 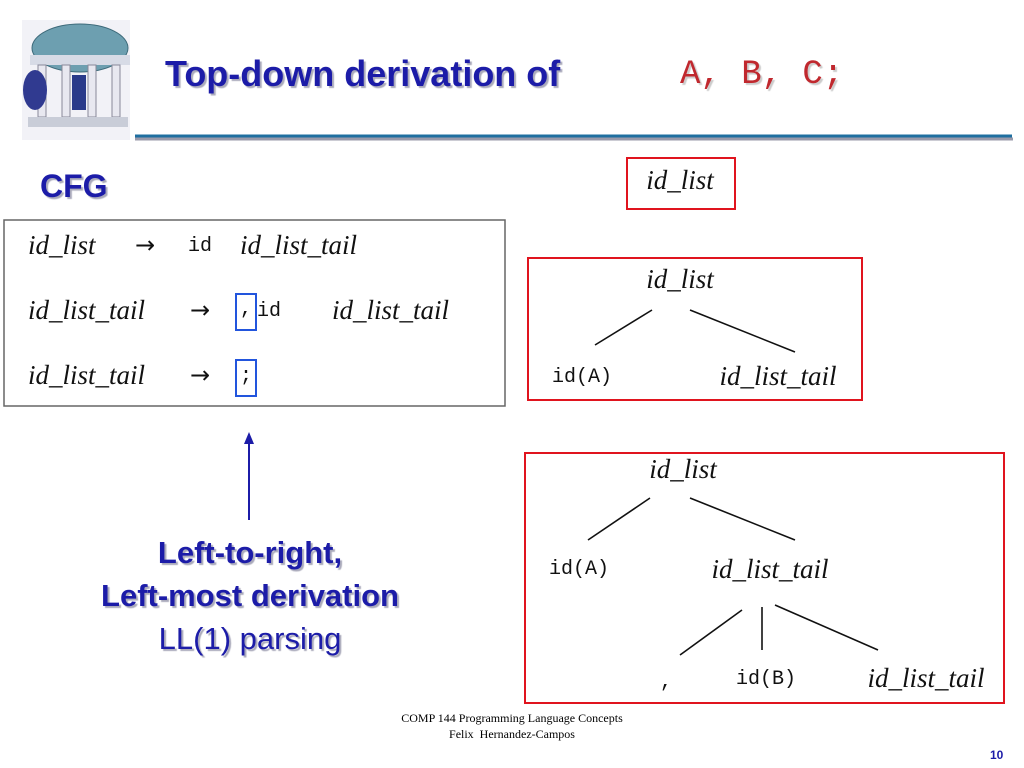 What do you see at coordinates (249, 438) in the screenshot?
I see `up-arrow-head` at bounding box center [249, 438].